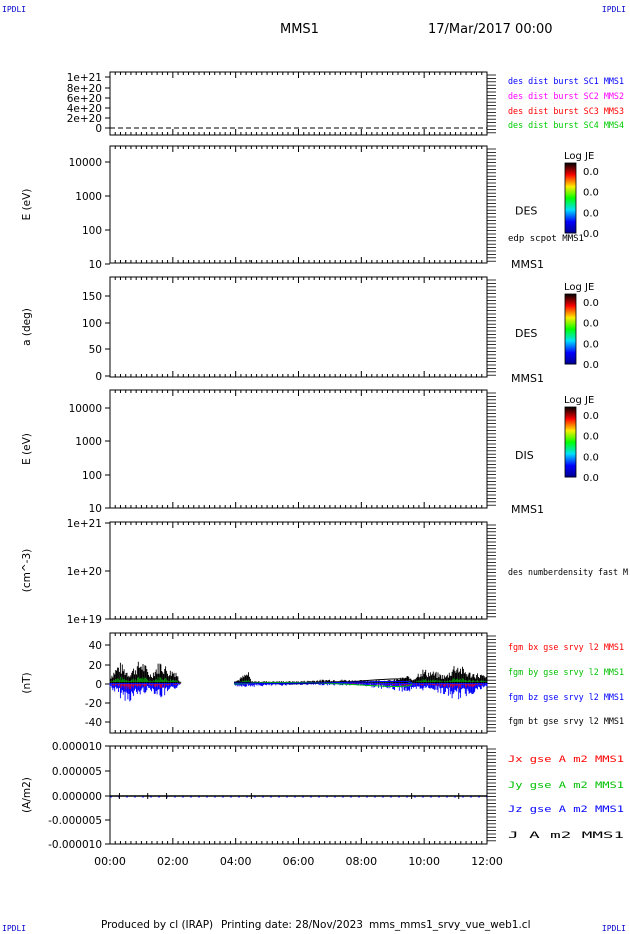  Describe the element at coordinates (84, 119) in the screenshot. I see `y-tick-label-dist: 2e+20` at that location.